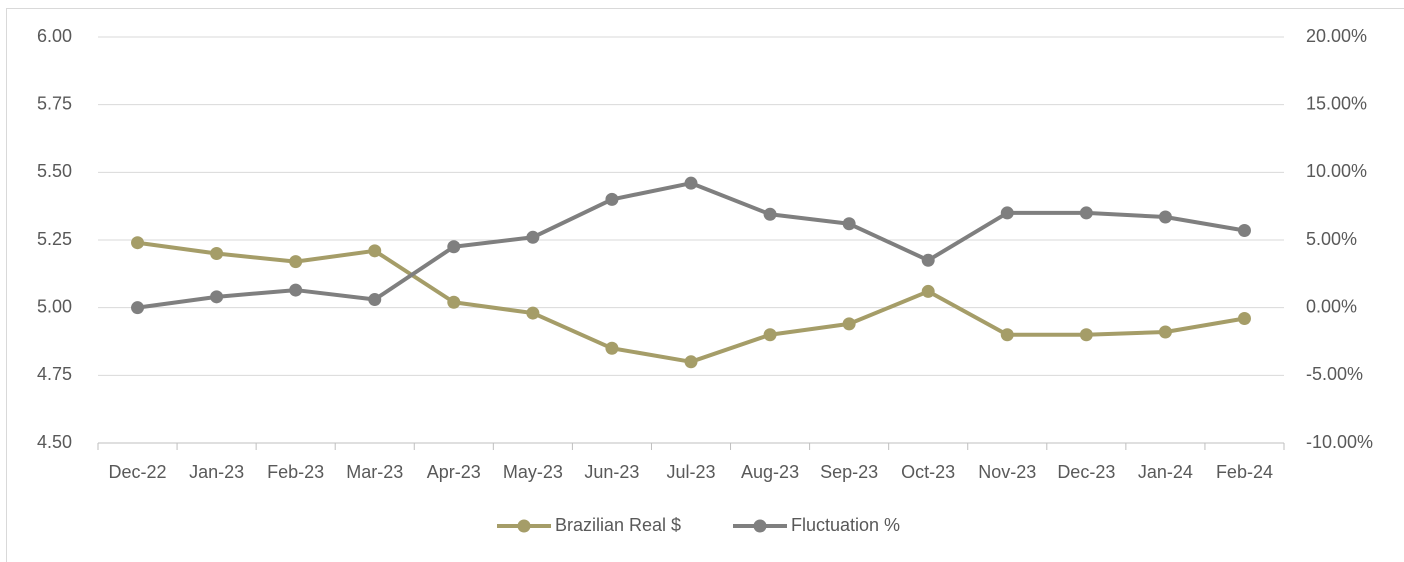  I want to click on y2-tick-label: 15.00%, so click(1336, 103).